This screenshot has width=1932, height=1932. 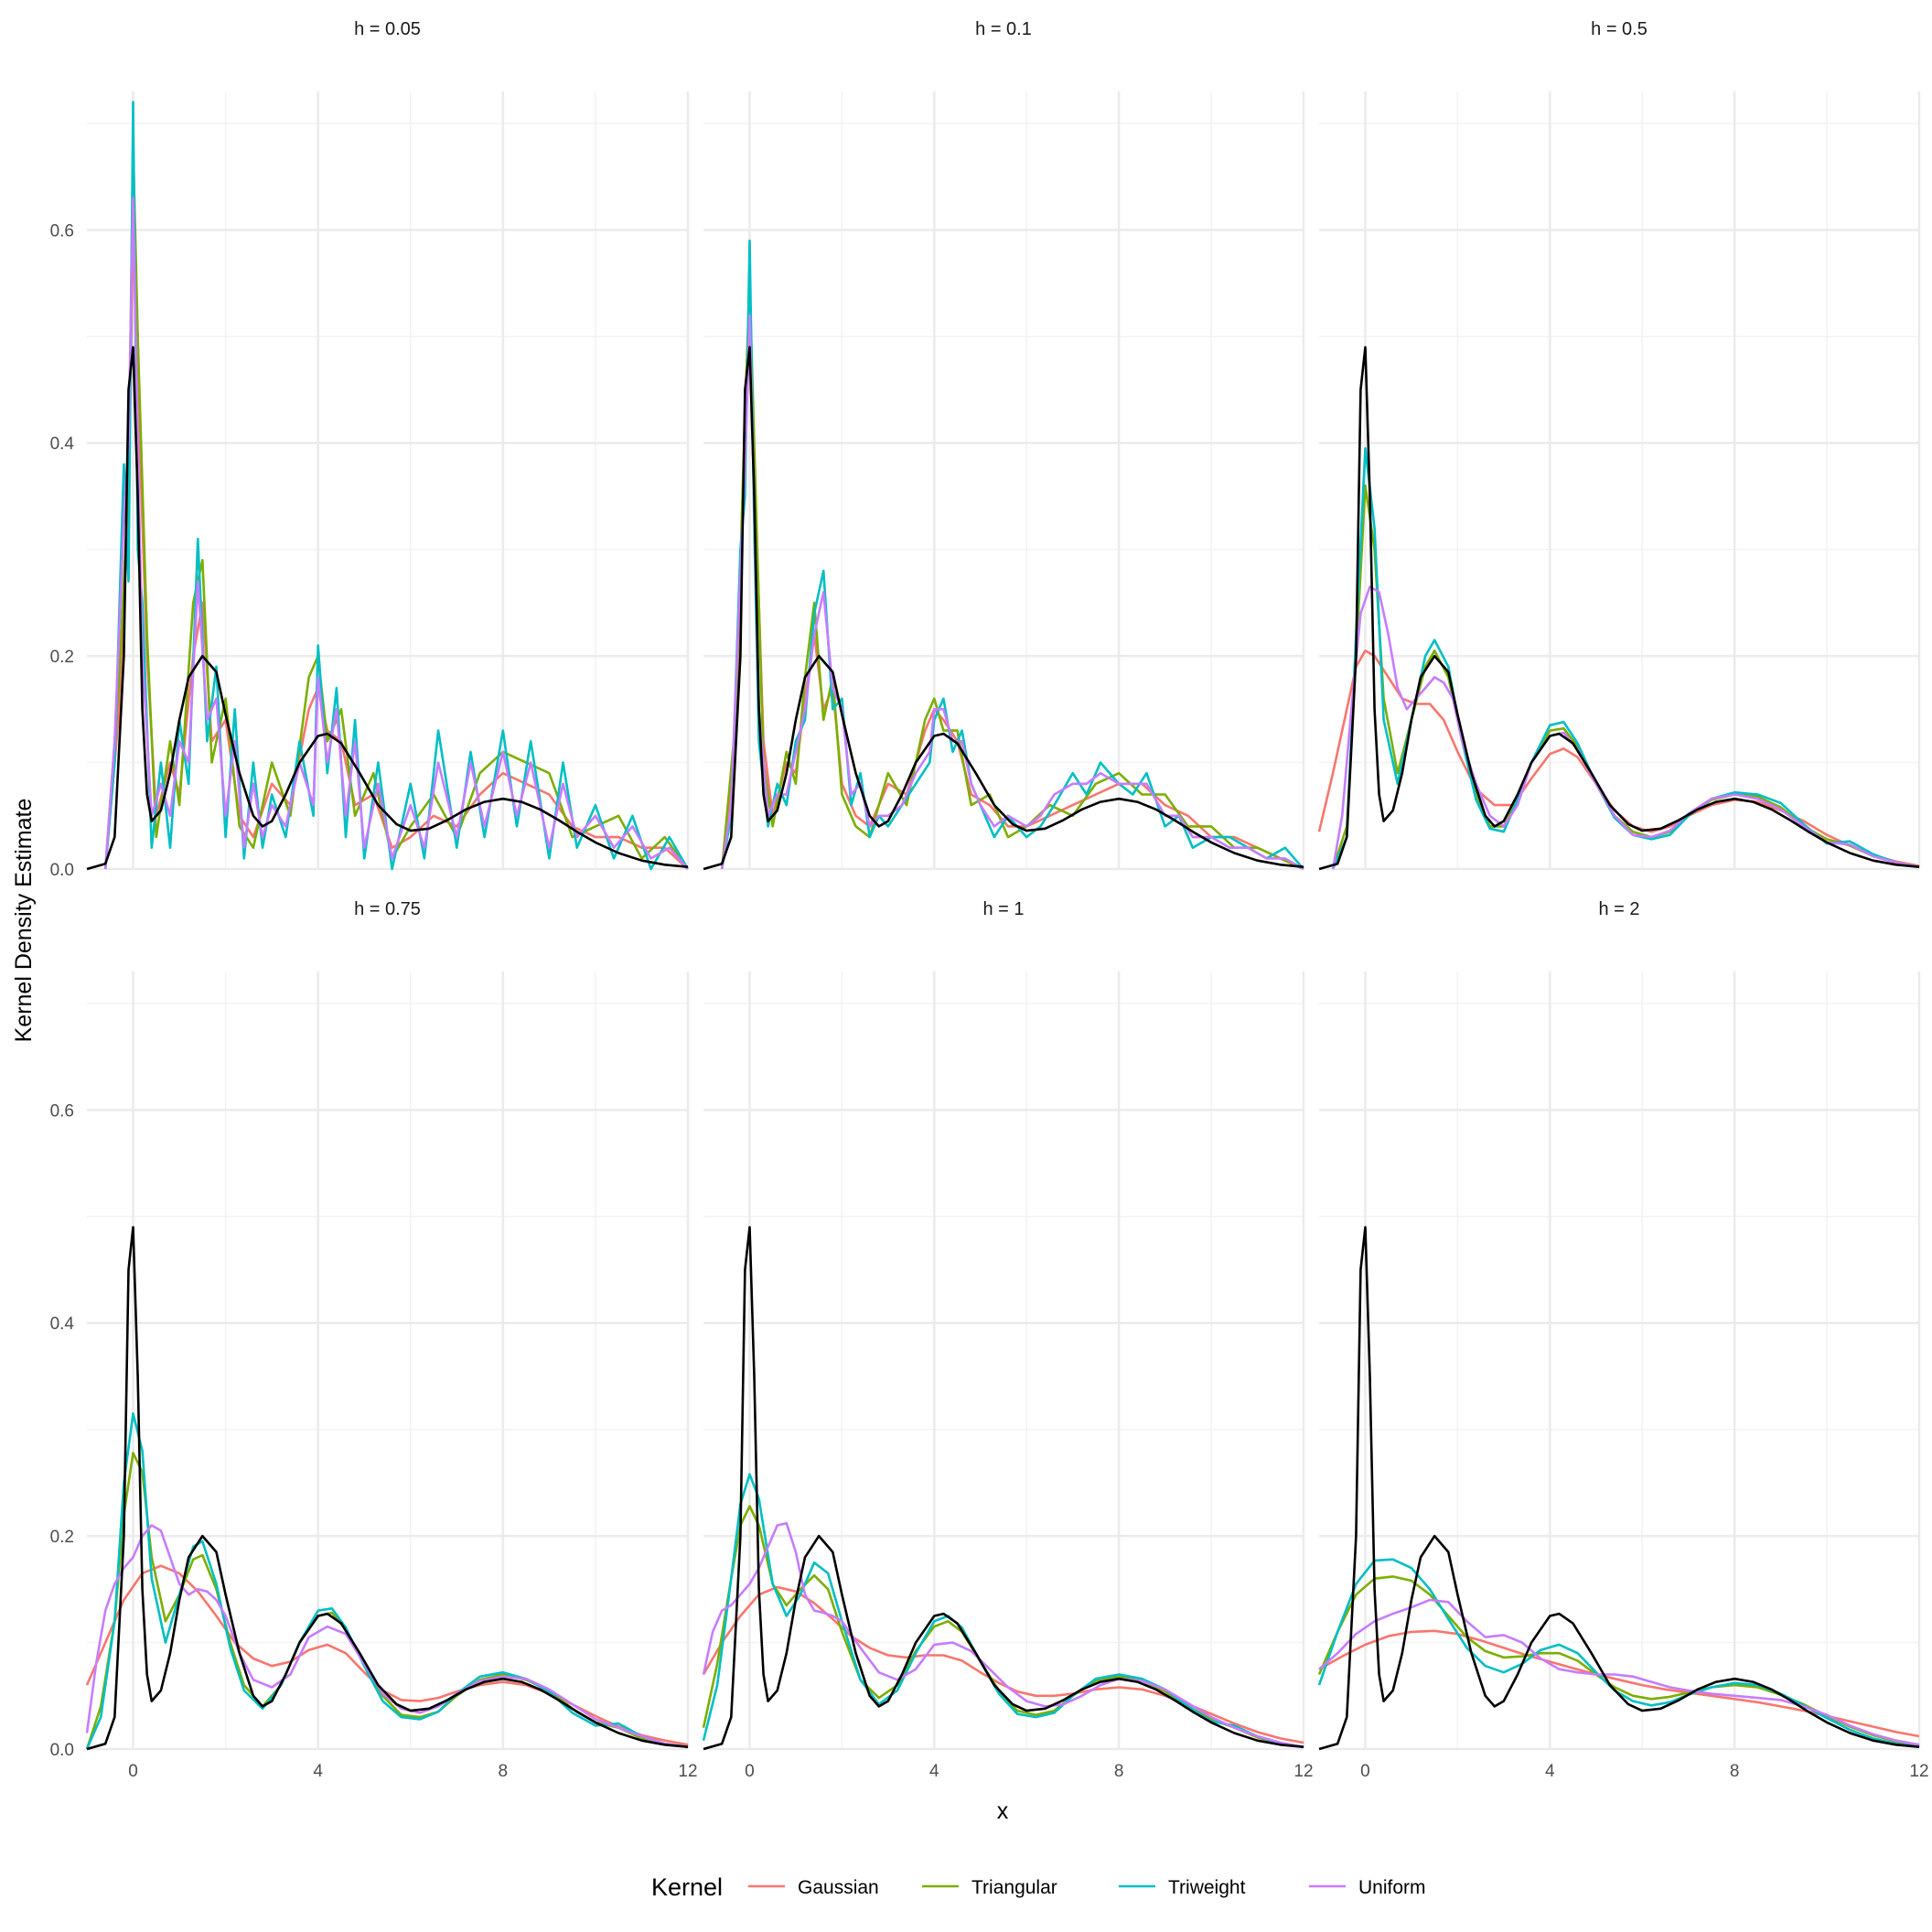 I want to click on legend-label: Triweight, so click(x=1207, y=1888).